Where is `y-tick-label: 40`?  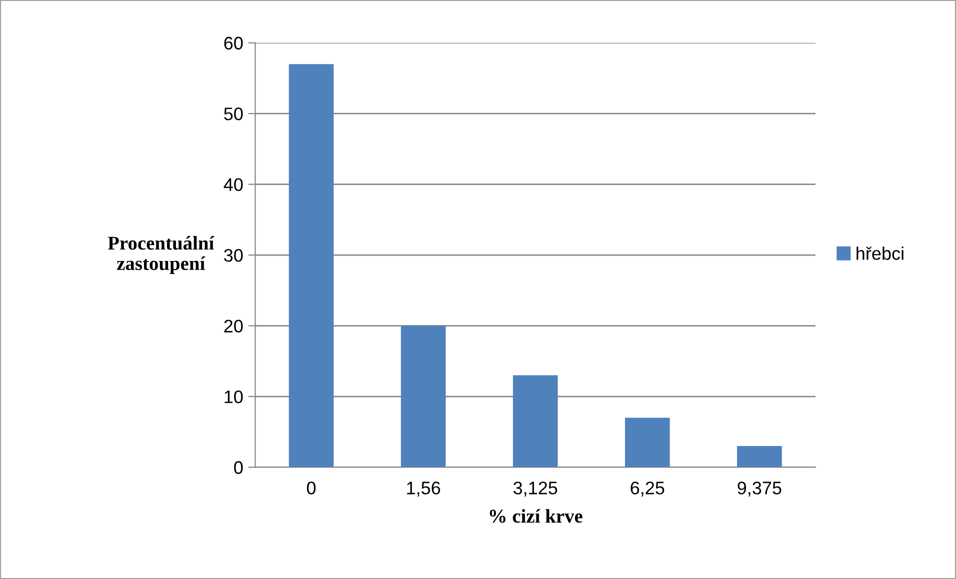
y-tick-label: 40 is located at coordinates (233, 185).